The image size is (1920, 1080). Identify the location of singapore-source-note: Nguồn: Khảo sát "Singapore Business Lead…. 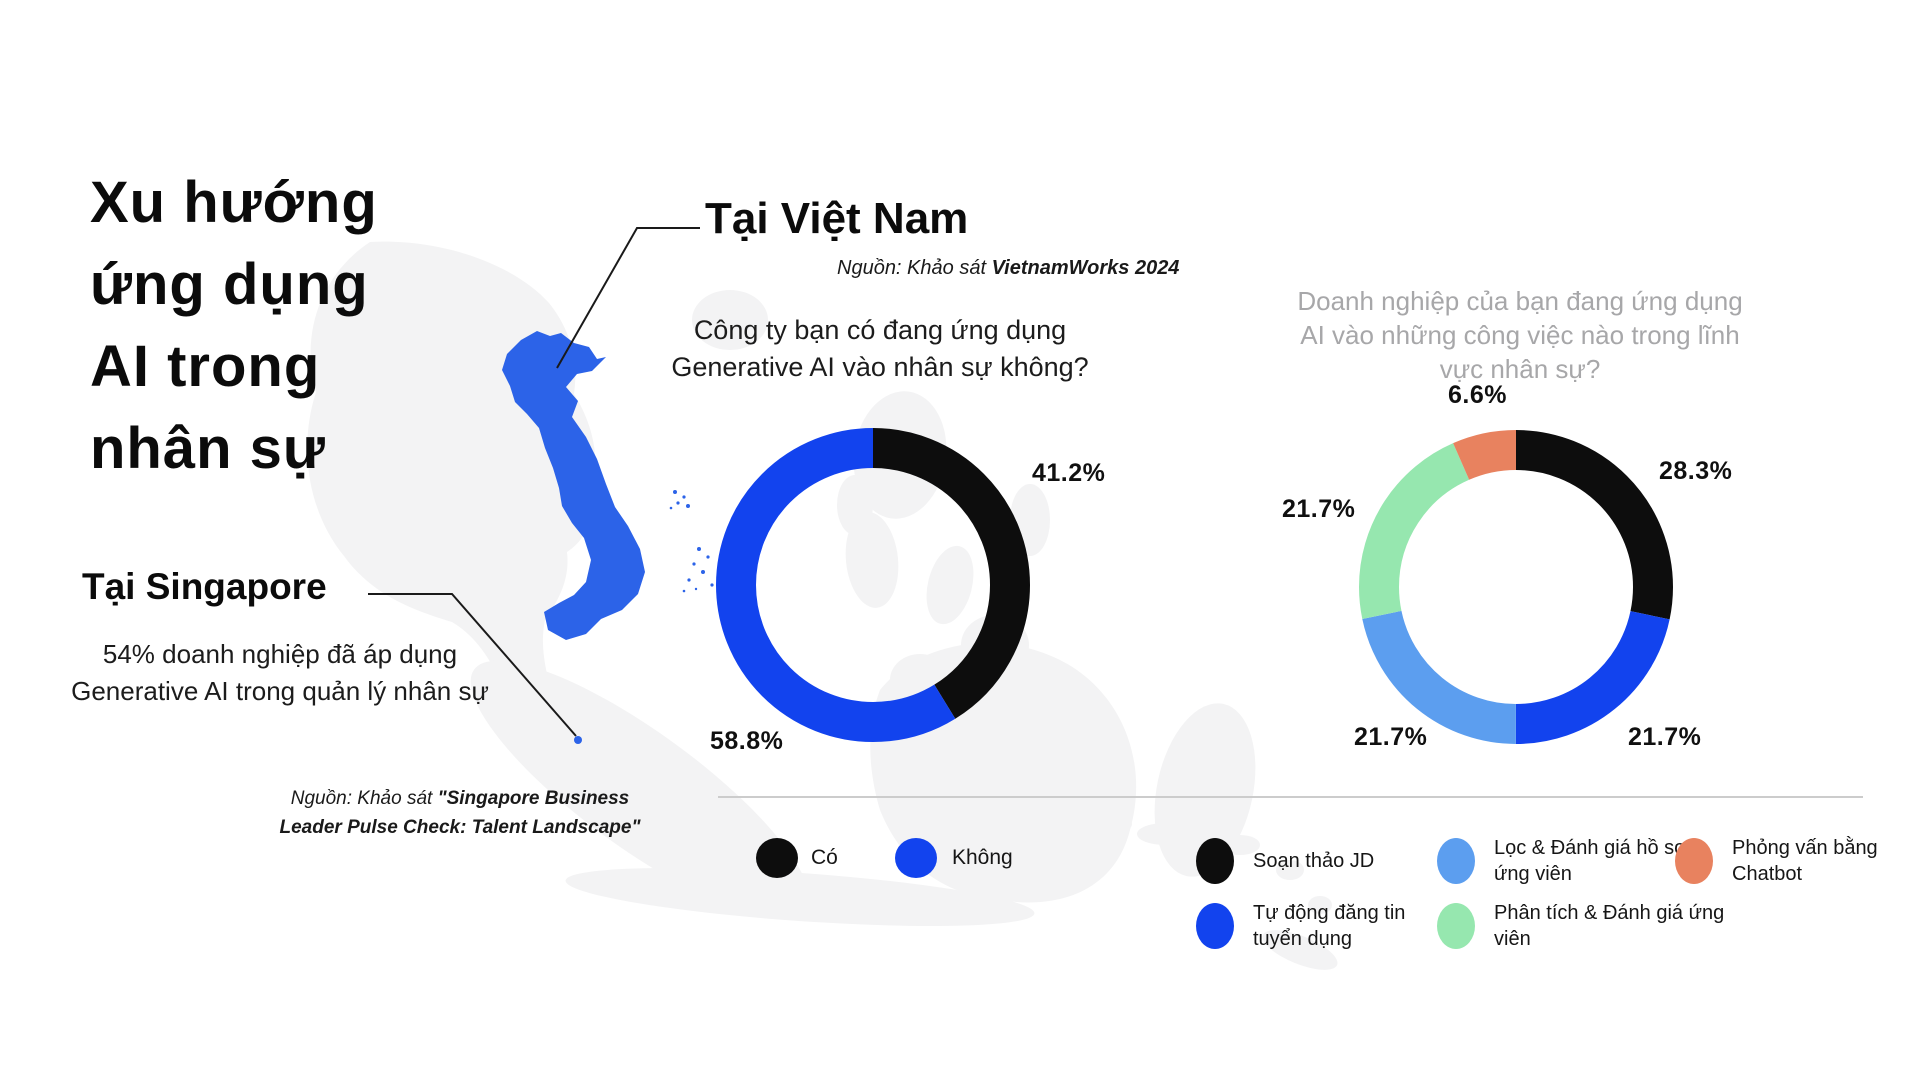
(460, 813).